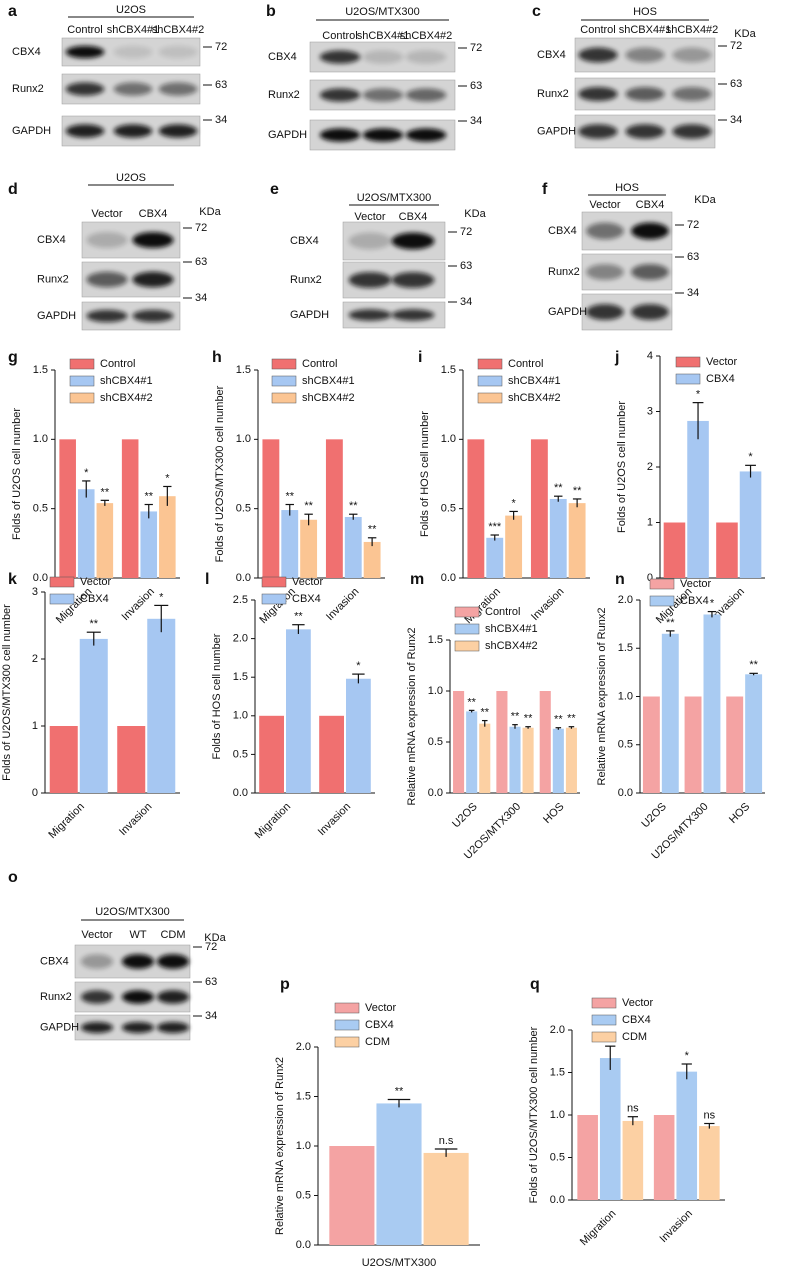  What do you see at coordinates (117, 364) in the screenshot?
I see `legend-label: Control` at bounding box center [117, 364].